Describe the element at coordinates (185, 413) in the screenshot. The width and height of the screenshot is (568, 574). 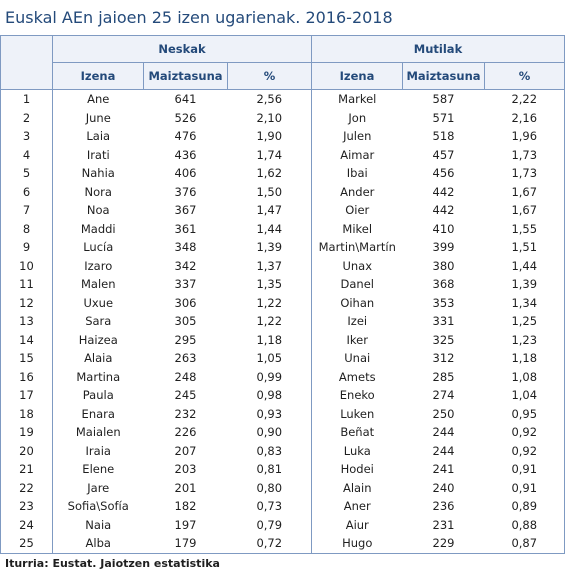
I see `girl-frequency-cell: 232` at that location.